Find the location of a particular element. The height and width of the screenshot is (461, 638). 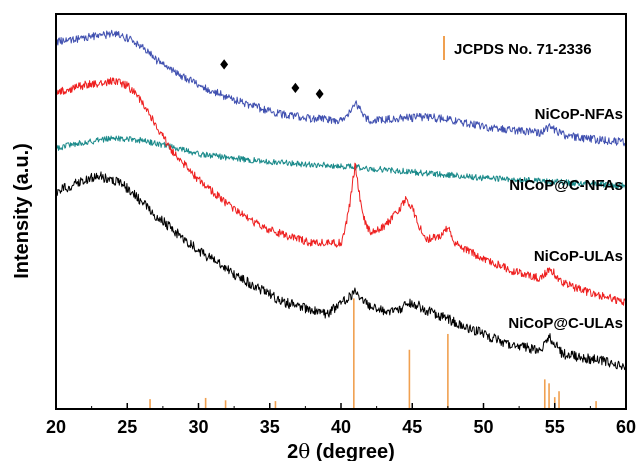

x-axis-title-theta: θ is located at coordinates (304, 450).